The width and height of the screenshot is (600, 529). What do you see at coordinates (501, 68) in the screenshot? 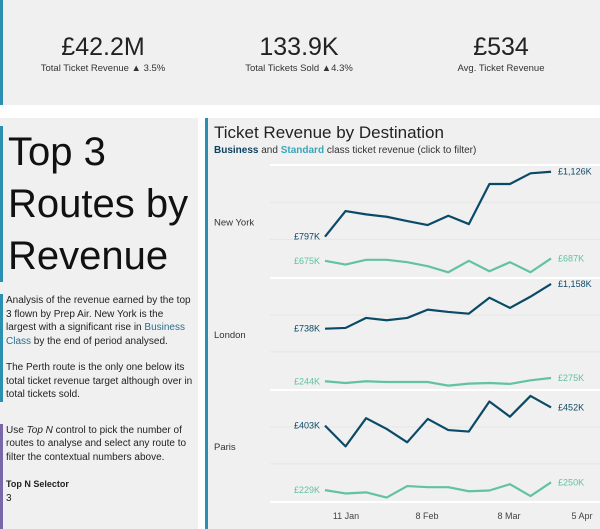
I see `kpi-label: Avg. Ticket Revenue` at bounding box center [501, 68].